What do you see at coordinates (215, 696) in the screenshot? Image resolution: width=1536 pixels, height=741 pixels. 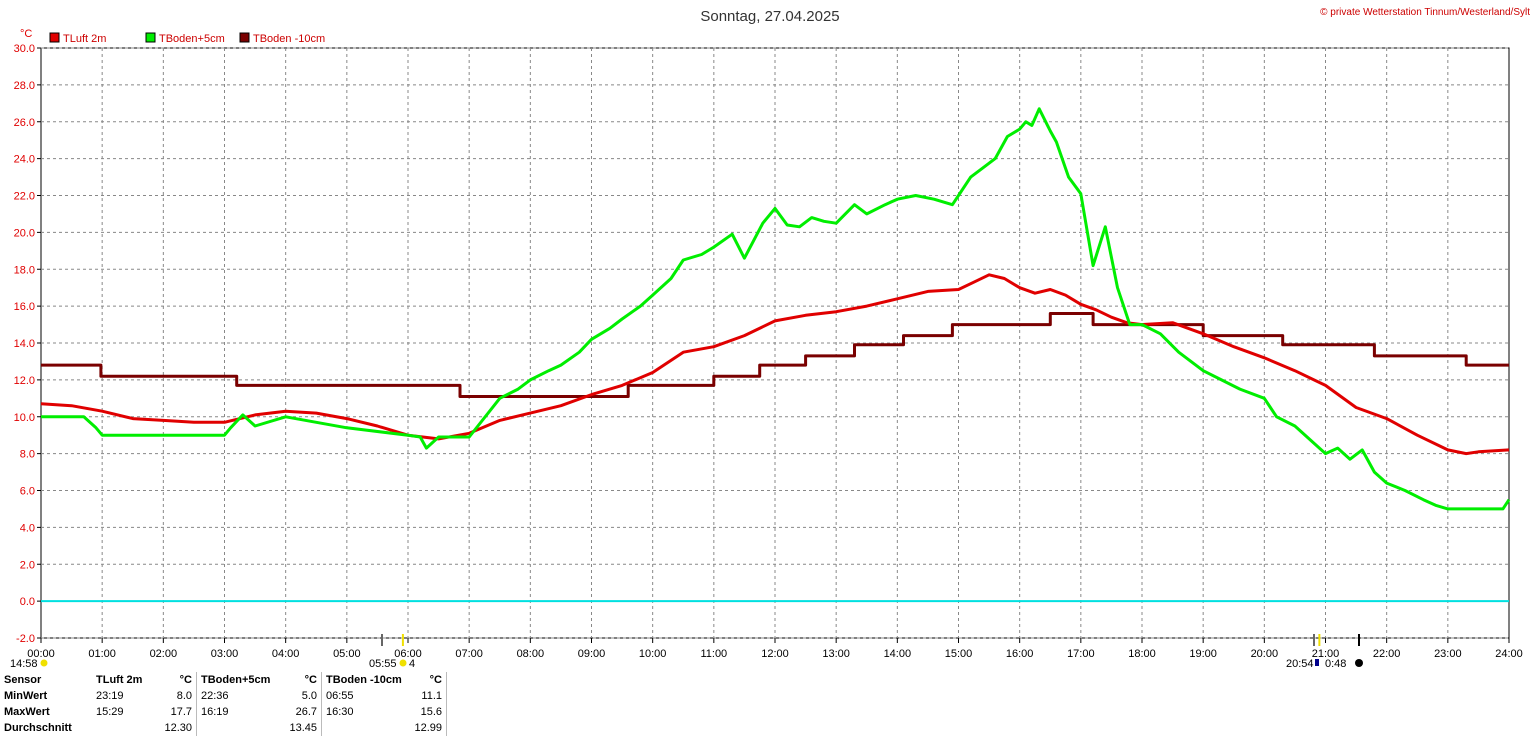 I see `stats-time: 22:36` at bounding box center [215, 696].